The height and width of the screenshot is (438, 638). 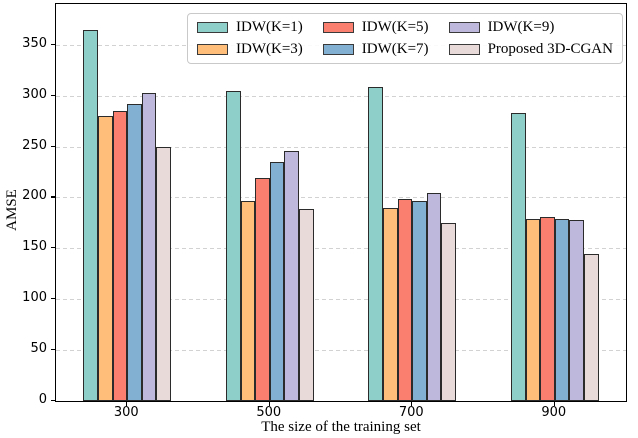 I want to click on legend-entry-idw-k-1: IDW(K=1), so click(x=250, y=27).